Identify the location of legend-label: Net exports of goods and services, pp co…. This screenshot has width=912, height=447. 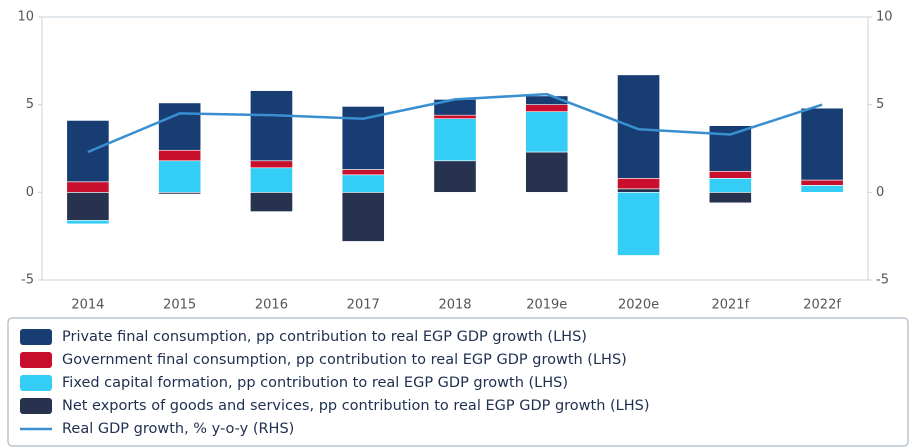
(356, 406).